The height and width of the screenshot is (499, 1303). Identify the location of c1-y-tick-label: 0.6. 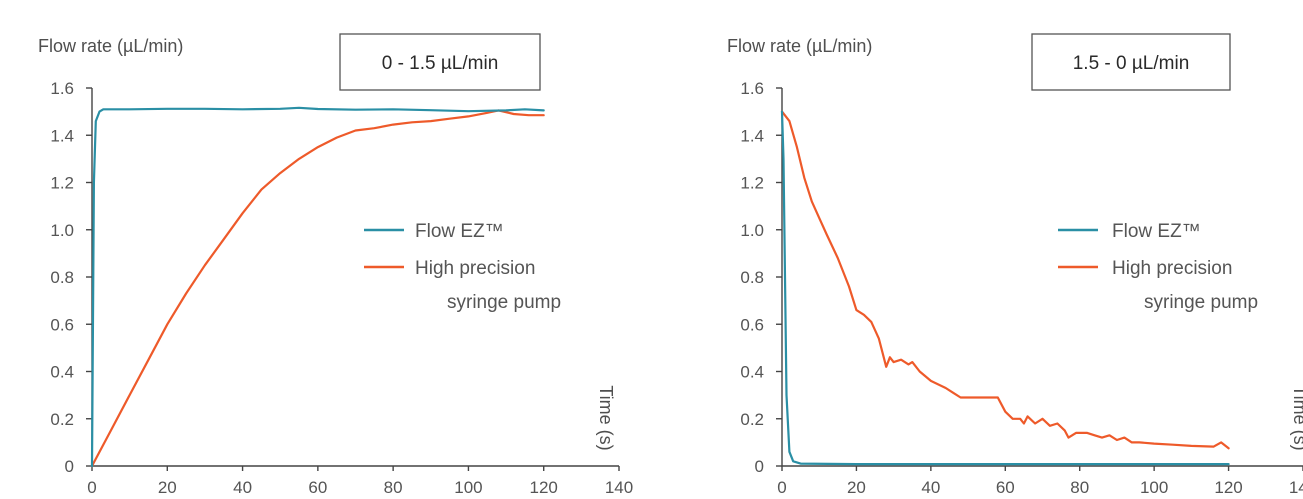
(752, 324).